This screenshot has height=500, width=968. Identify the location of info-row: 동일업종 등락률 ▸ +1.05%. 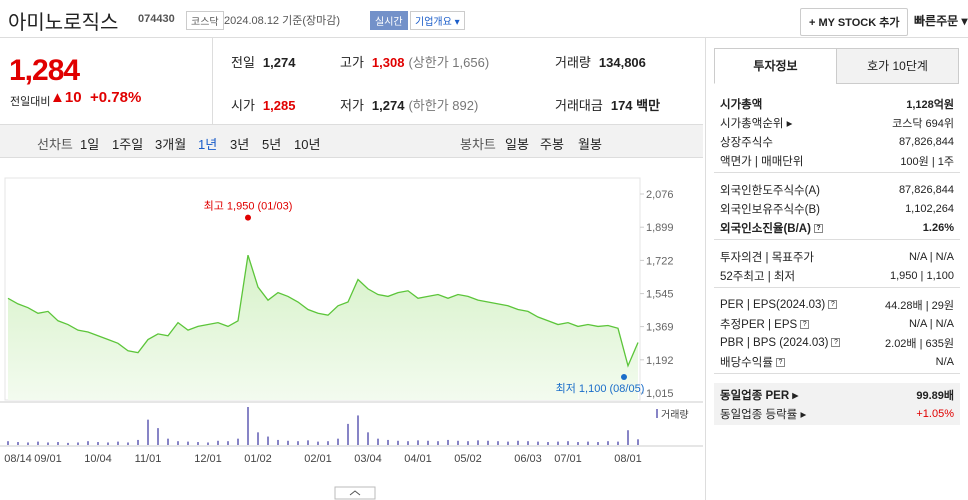
(837, 413).